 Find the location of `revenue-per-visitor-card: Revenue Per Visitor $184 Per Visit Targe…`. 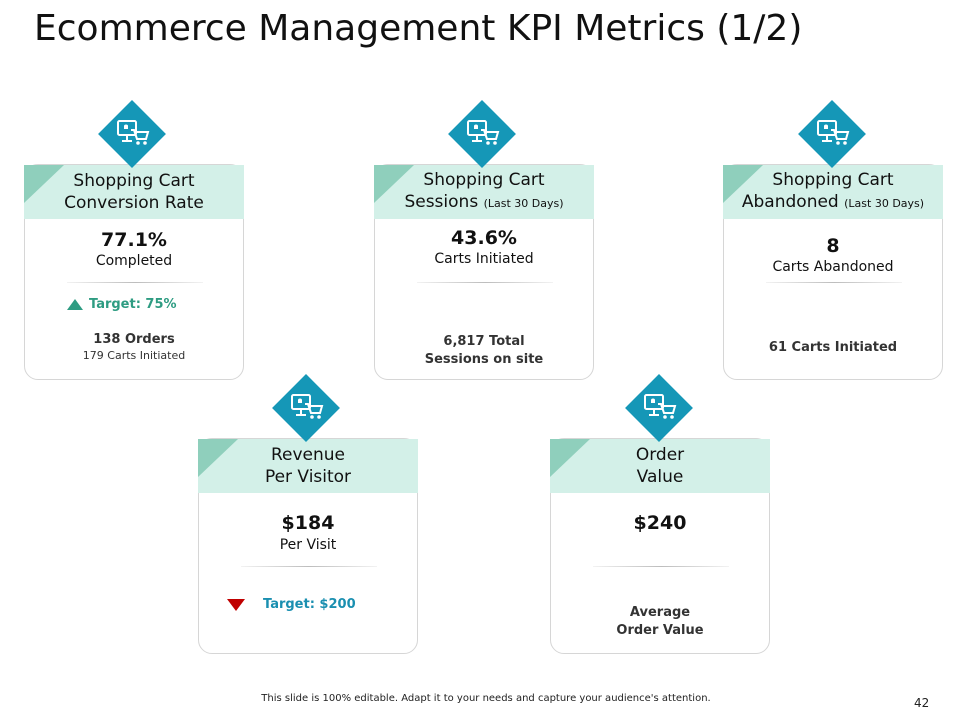

revenue-per-visitor-card: Revenue Per Visitor $184 Per Visit Targe… is located at coordinates (308, 546).